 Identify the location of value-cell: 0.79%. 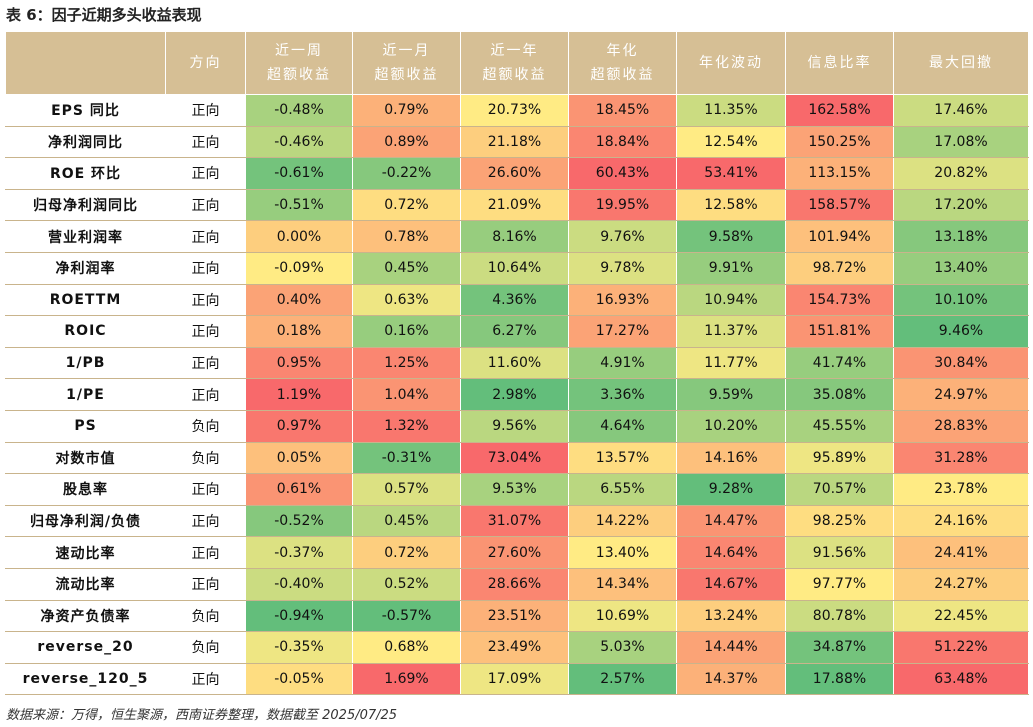
(406, 110).